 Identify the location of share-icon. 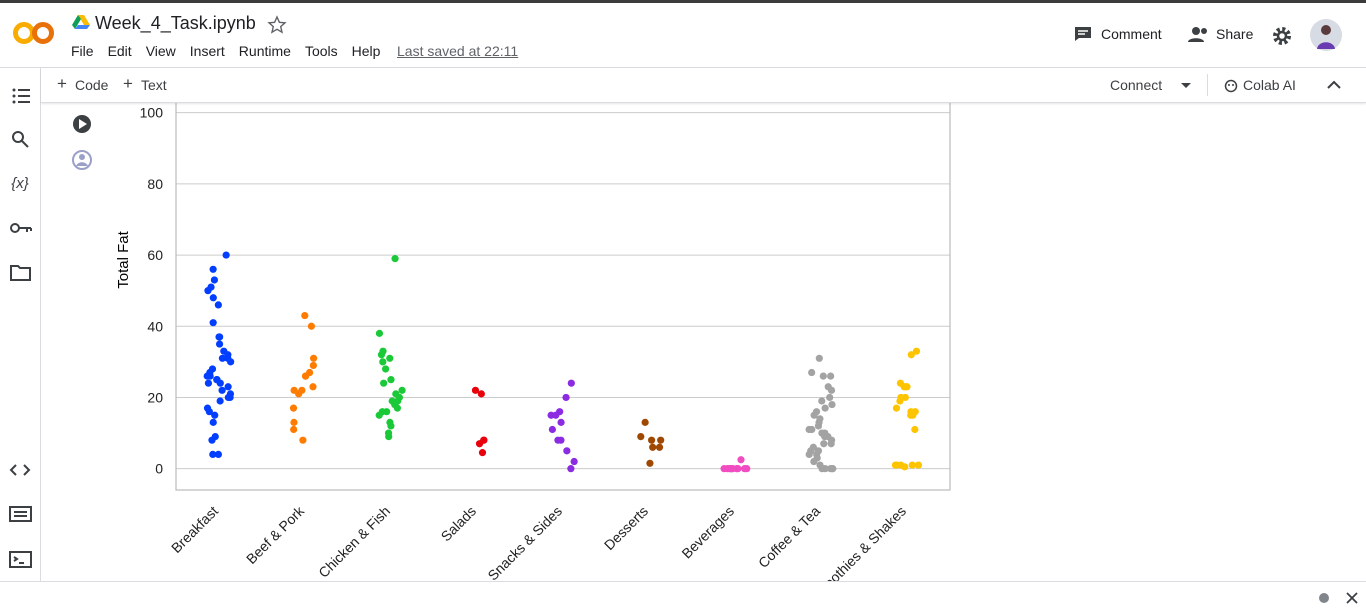
(1197, 34).